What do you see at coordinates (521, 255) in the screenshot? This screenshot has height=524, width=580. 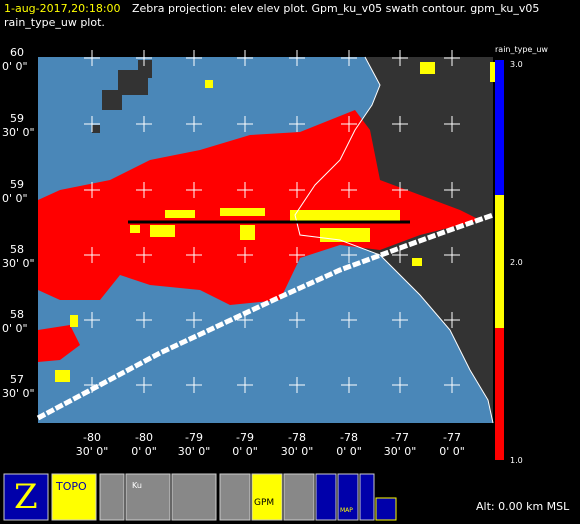 I see `colorbar: rain_type_uw 3.0 2.0 1.0` at bounding box center [521, 255].